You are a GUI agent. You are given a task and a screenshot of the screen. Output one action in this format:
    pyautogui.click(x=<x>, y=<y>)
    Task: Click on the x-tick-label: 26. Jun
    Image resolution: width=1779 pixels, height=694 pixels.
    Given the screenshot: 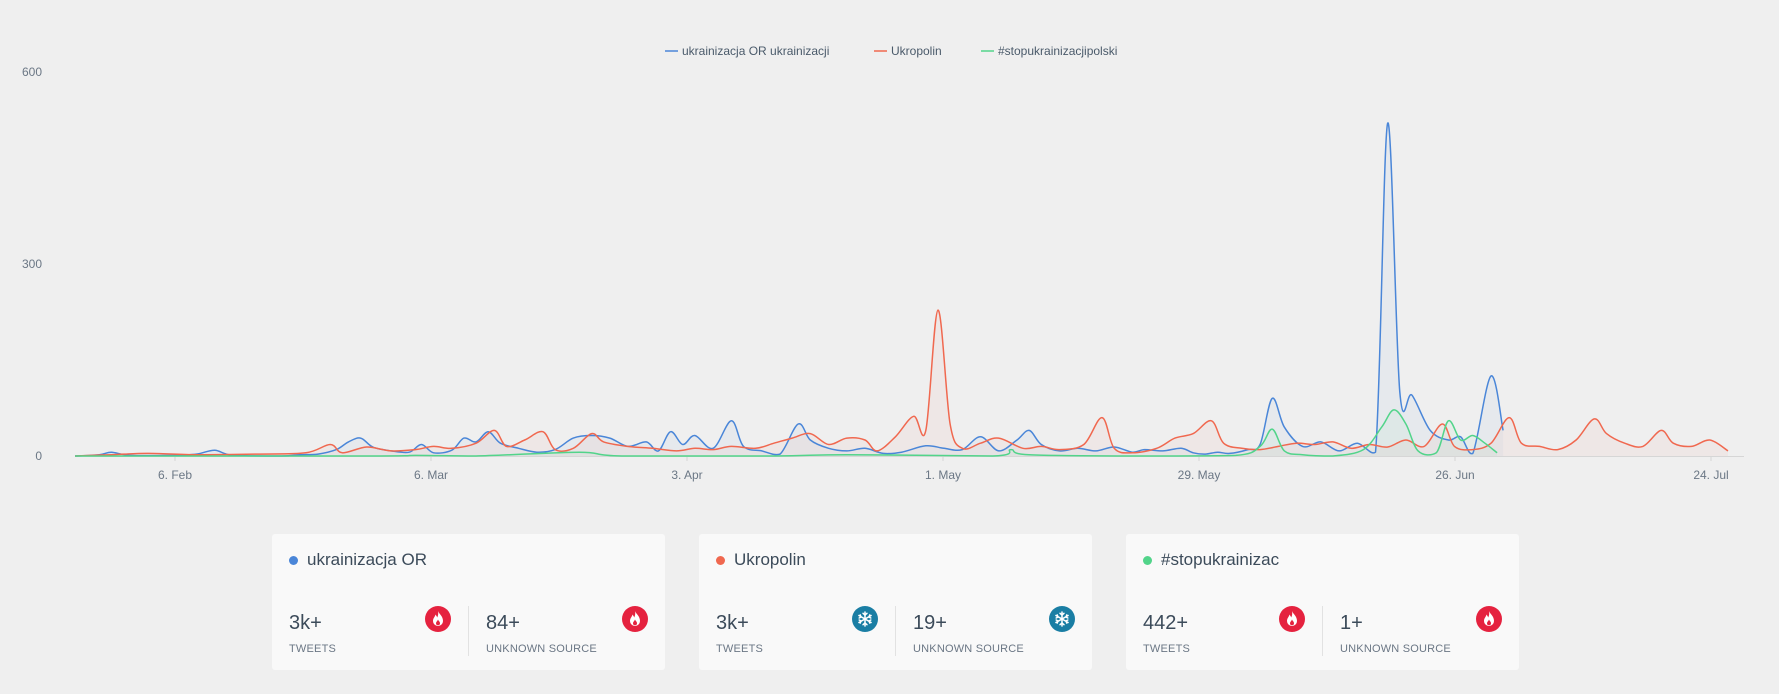 What is the action you would take?
    pyautogui.click(x=1454, y=475)
    